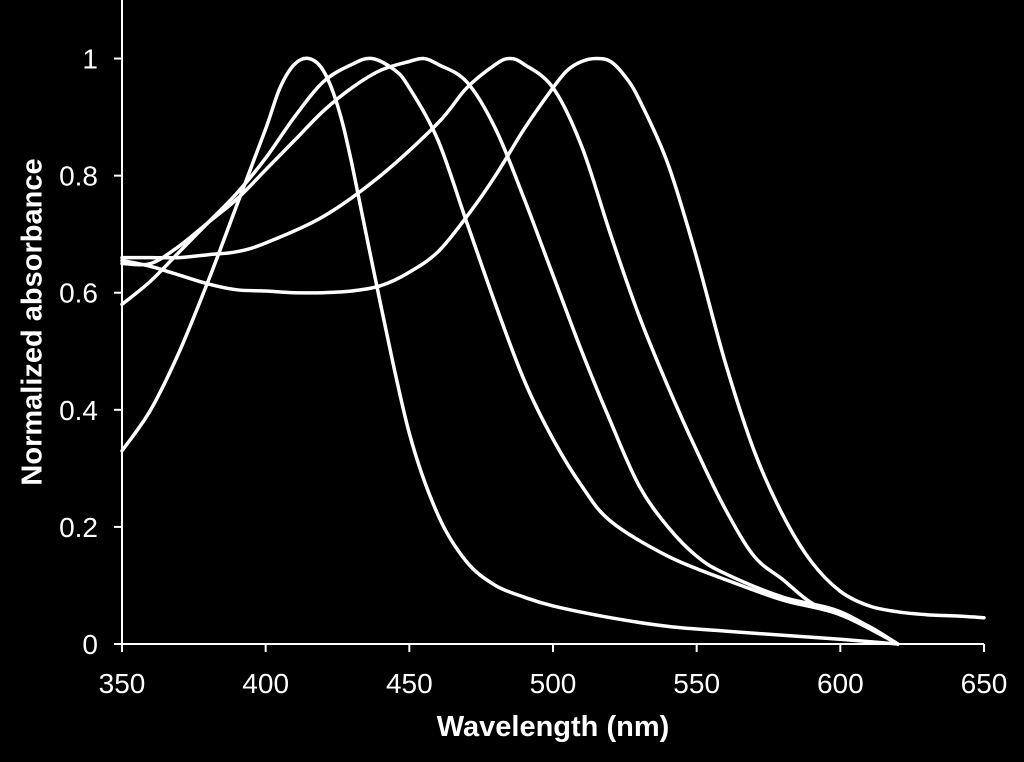 This screenshot has width=1024, height=762. What do you see at coordinates (840, 683) in the screenshot?
I see `x-tick-label: 600` at bounding box center [840, 683].